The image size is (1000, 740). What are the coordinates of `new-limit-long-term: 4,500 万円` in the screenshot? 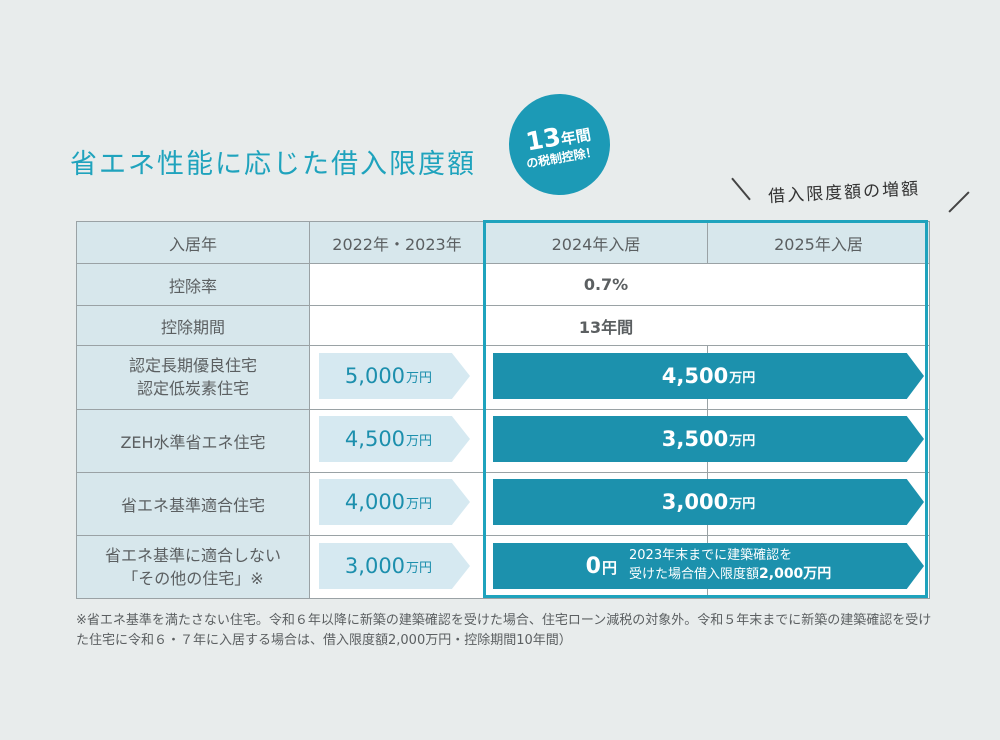 It's located at (708, 376).